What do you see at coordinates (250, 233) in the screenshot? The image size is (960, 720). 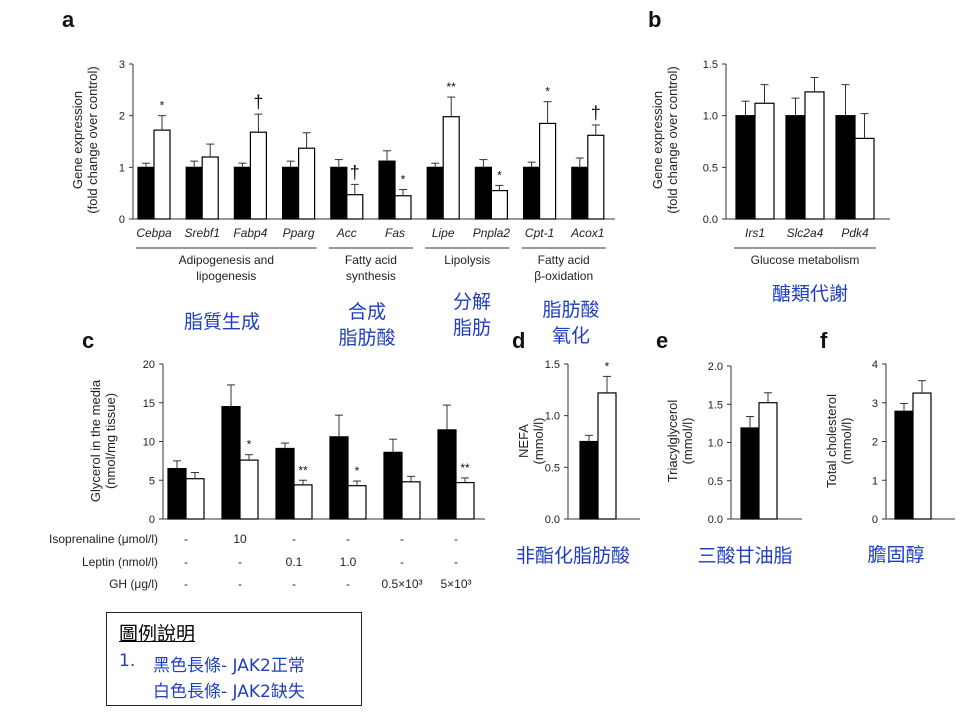 I see `category-label-a: Fabp4` at bounding box center [250, 233].